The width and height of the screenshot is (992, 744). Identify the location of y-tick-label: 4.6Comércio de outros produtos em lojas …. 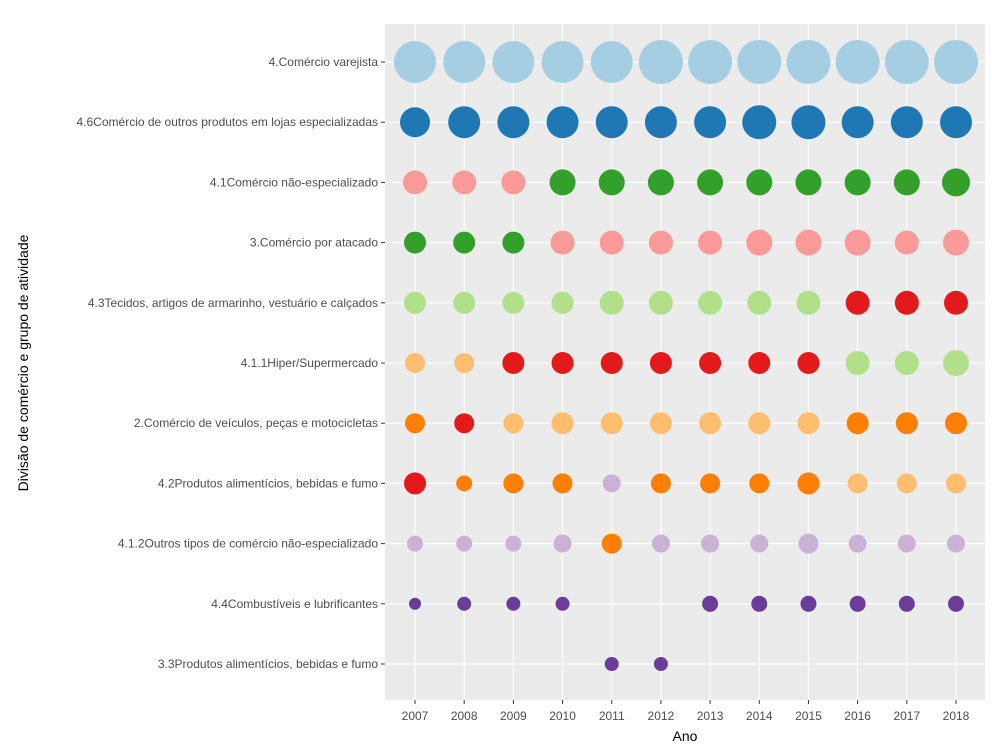
(228, 122).